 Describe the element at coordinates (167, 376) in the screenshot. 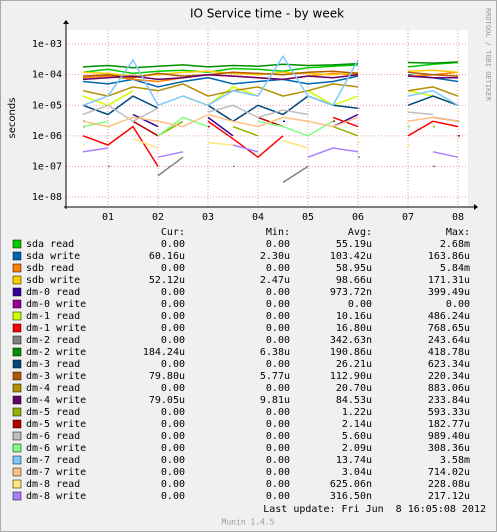

I see `legend-stat: 79.80u` at that location.